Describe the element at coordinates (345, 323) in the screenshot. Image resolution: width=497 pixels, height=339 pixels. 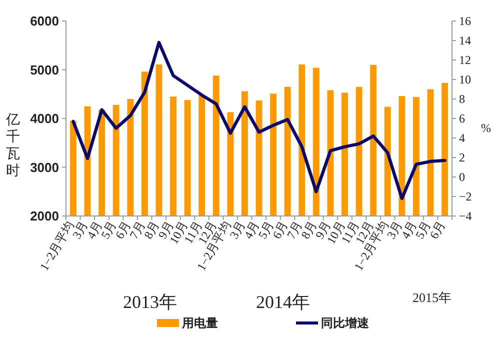
I see `legend-label: 同比增速` at that location.